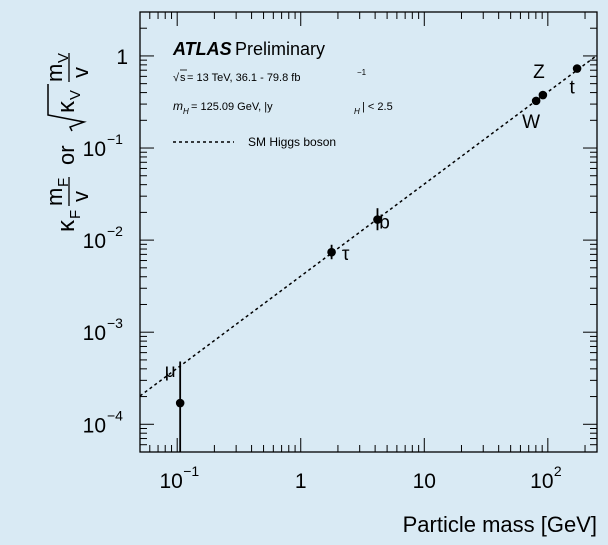  I want to click on x-tick-exp: −1, so click(191, 471).